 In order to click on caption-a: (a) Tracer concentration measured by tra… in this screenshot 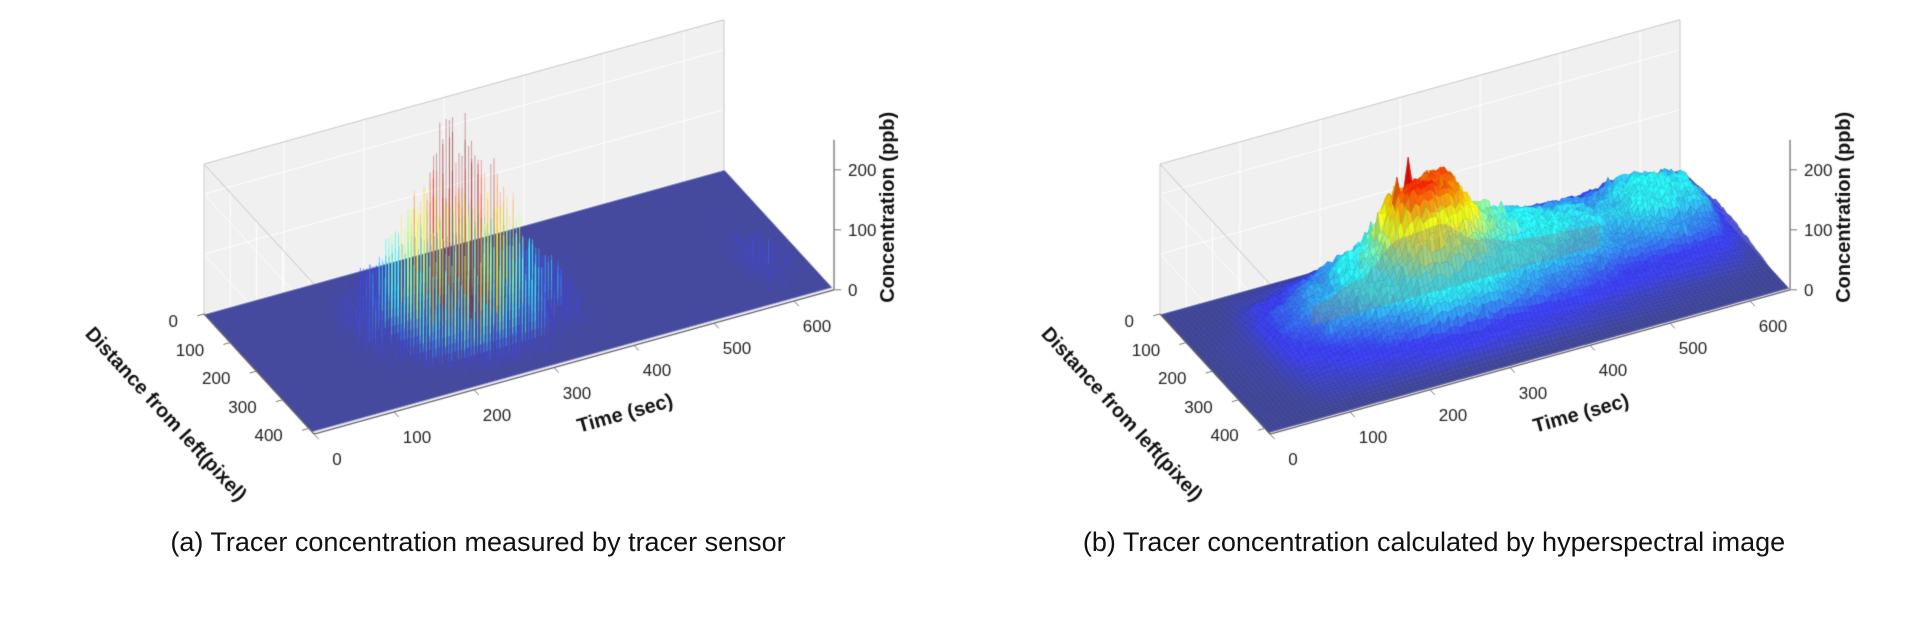, I will do `click(478, 542)`.